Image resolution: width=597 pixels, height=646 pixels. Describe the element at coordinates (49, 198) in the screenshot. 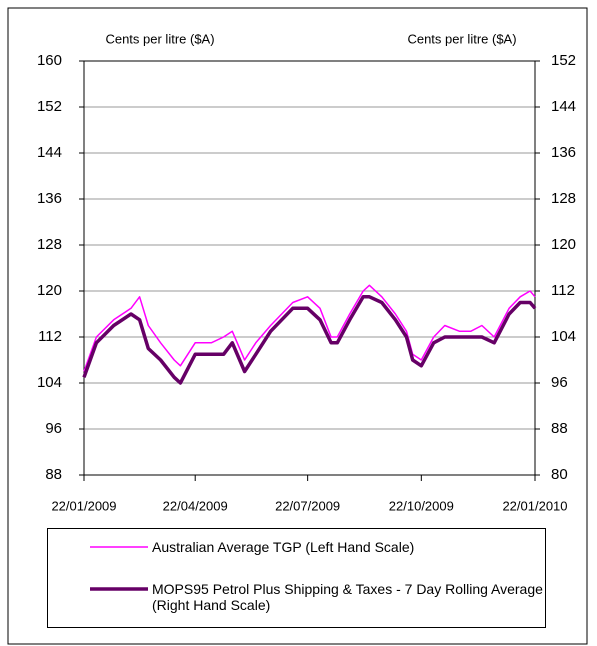

I see `y-tick-label: 136` at that location.